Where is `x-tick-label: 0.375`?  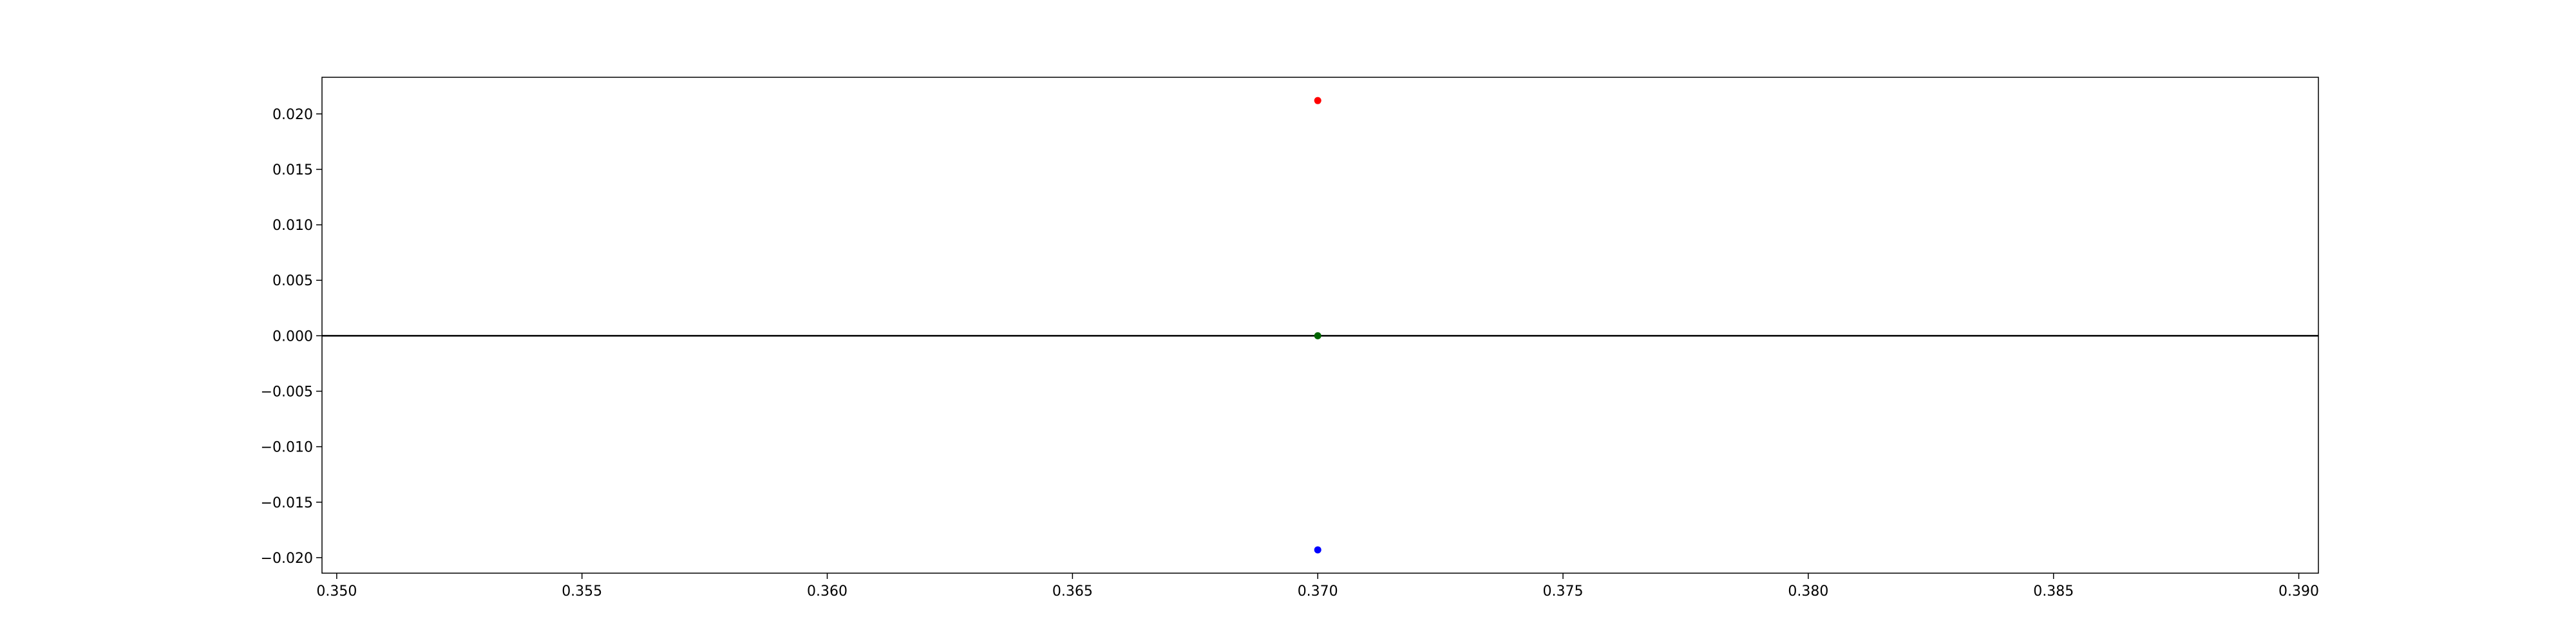
x-tick-label: 0.375 is located at coordinates (1564, 591).